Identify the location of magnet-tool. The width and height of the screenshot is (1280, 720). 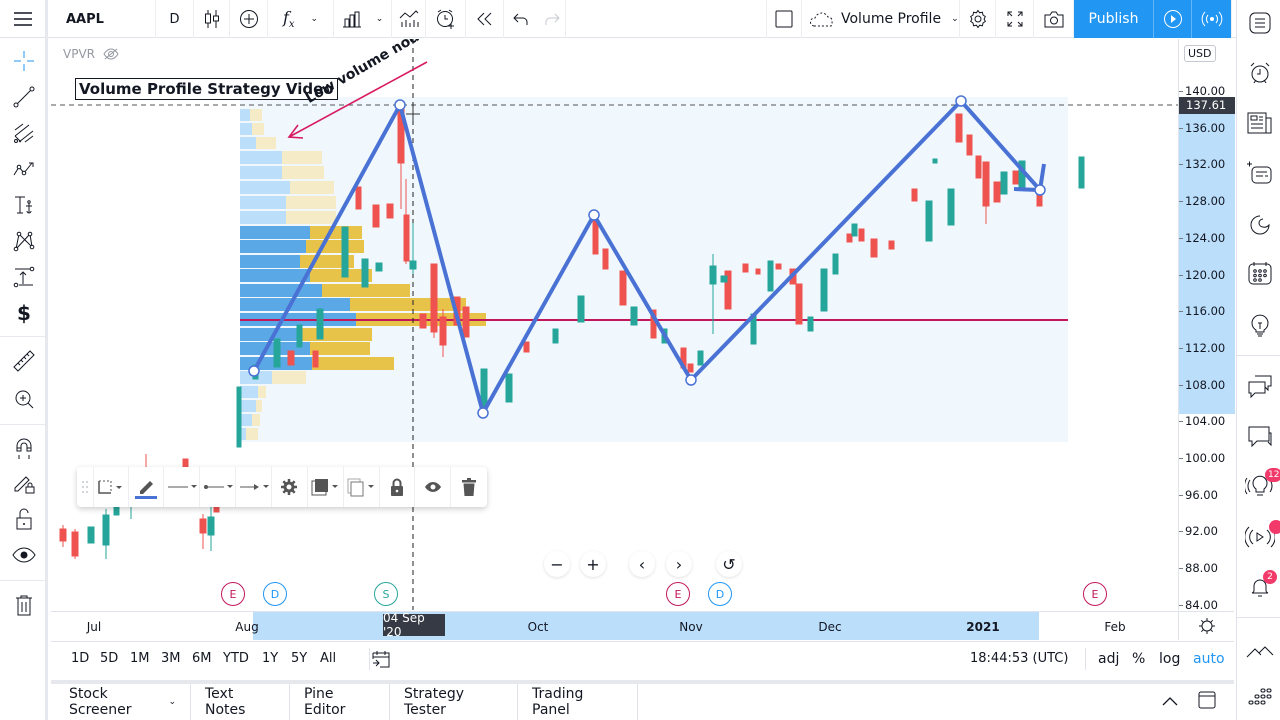
(24, 449).